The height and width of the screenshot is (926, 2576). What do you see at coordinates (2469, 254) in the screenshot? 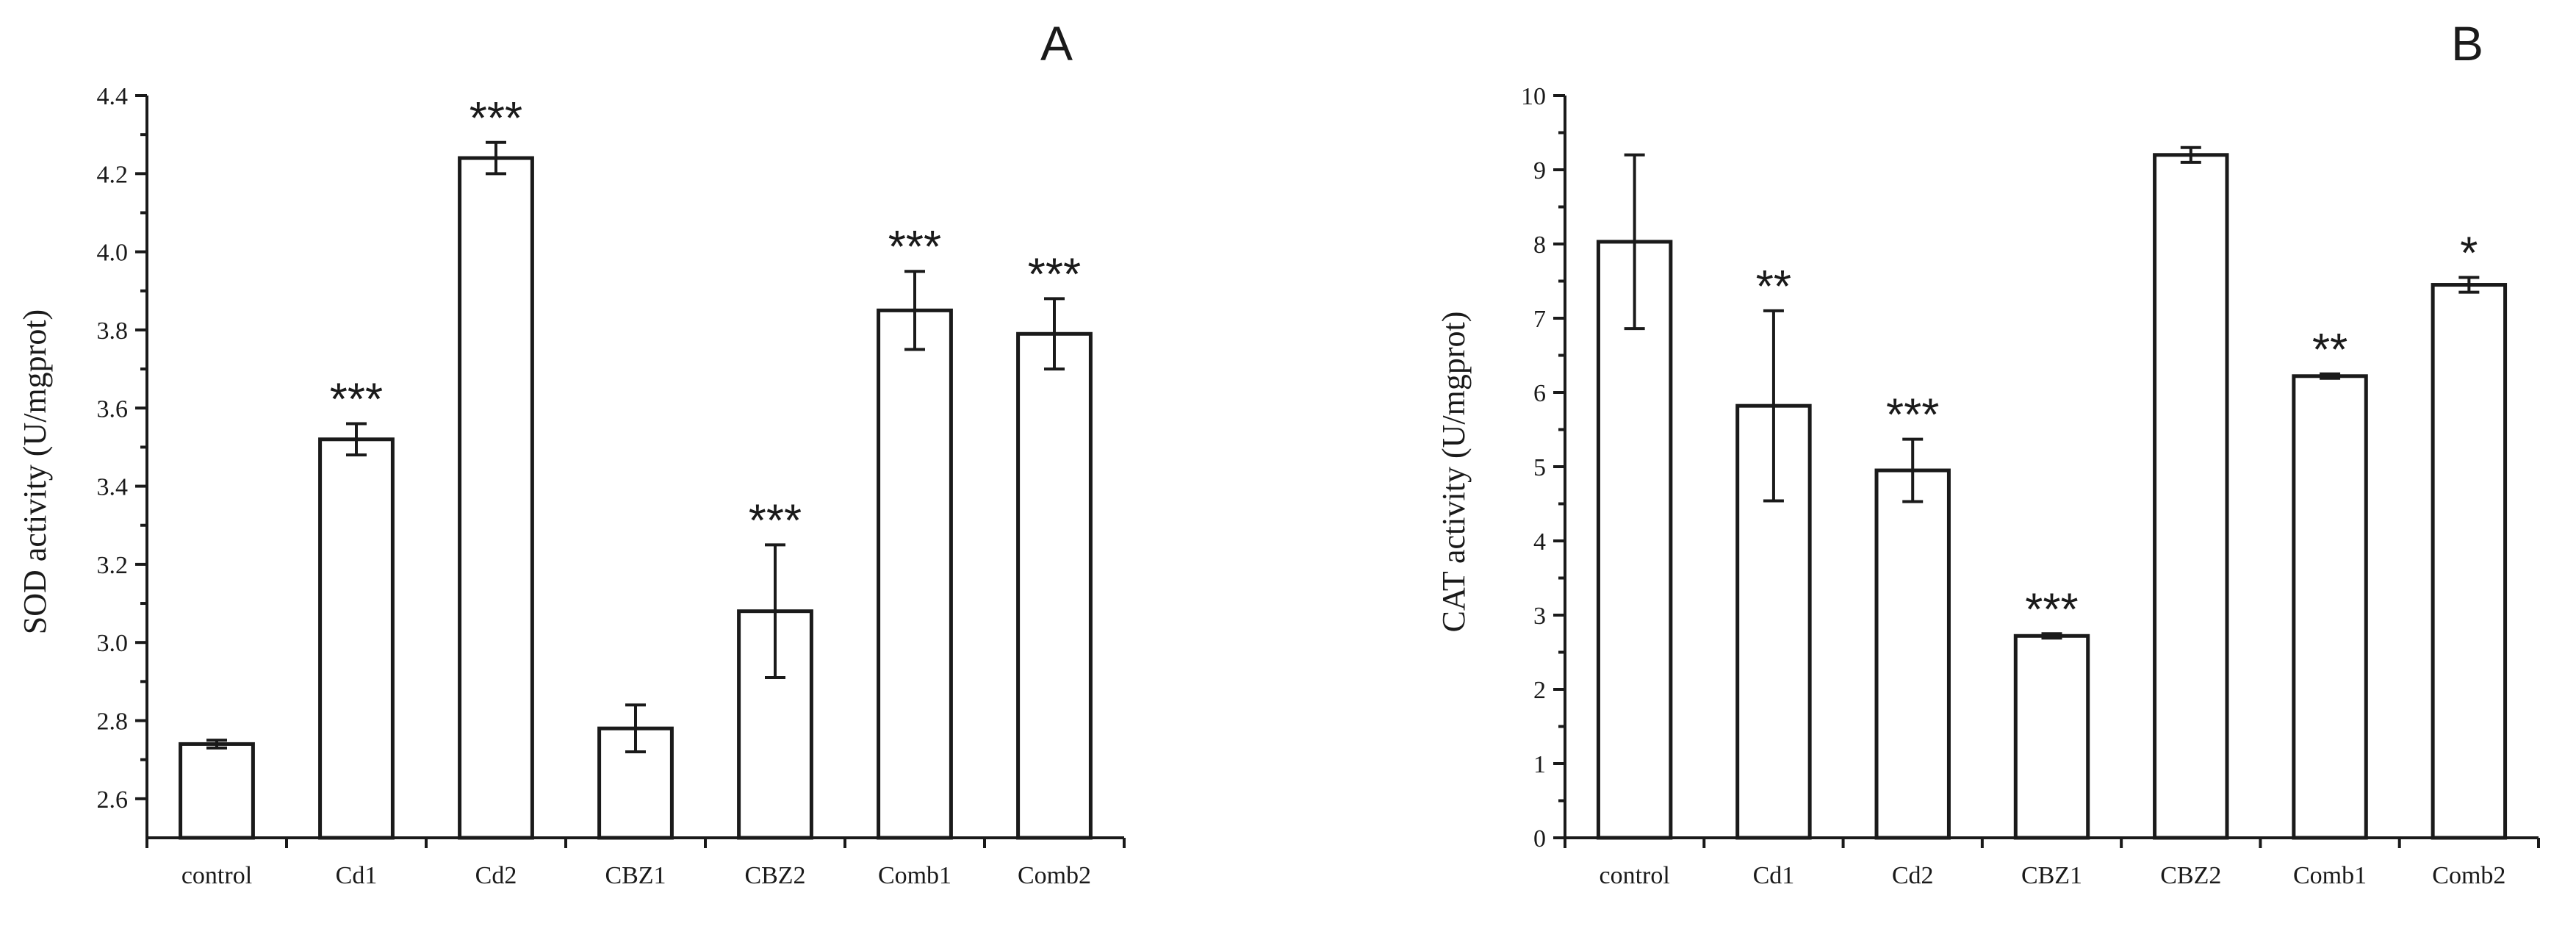
I see `panel-b-significance-mark: *` at bounding box center [2469, 254].